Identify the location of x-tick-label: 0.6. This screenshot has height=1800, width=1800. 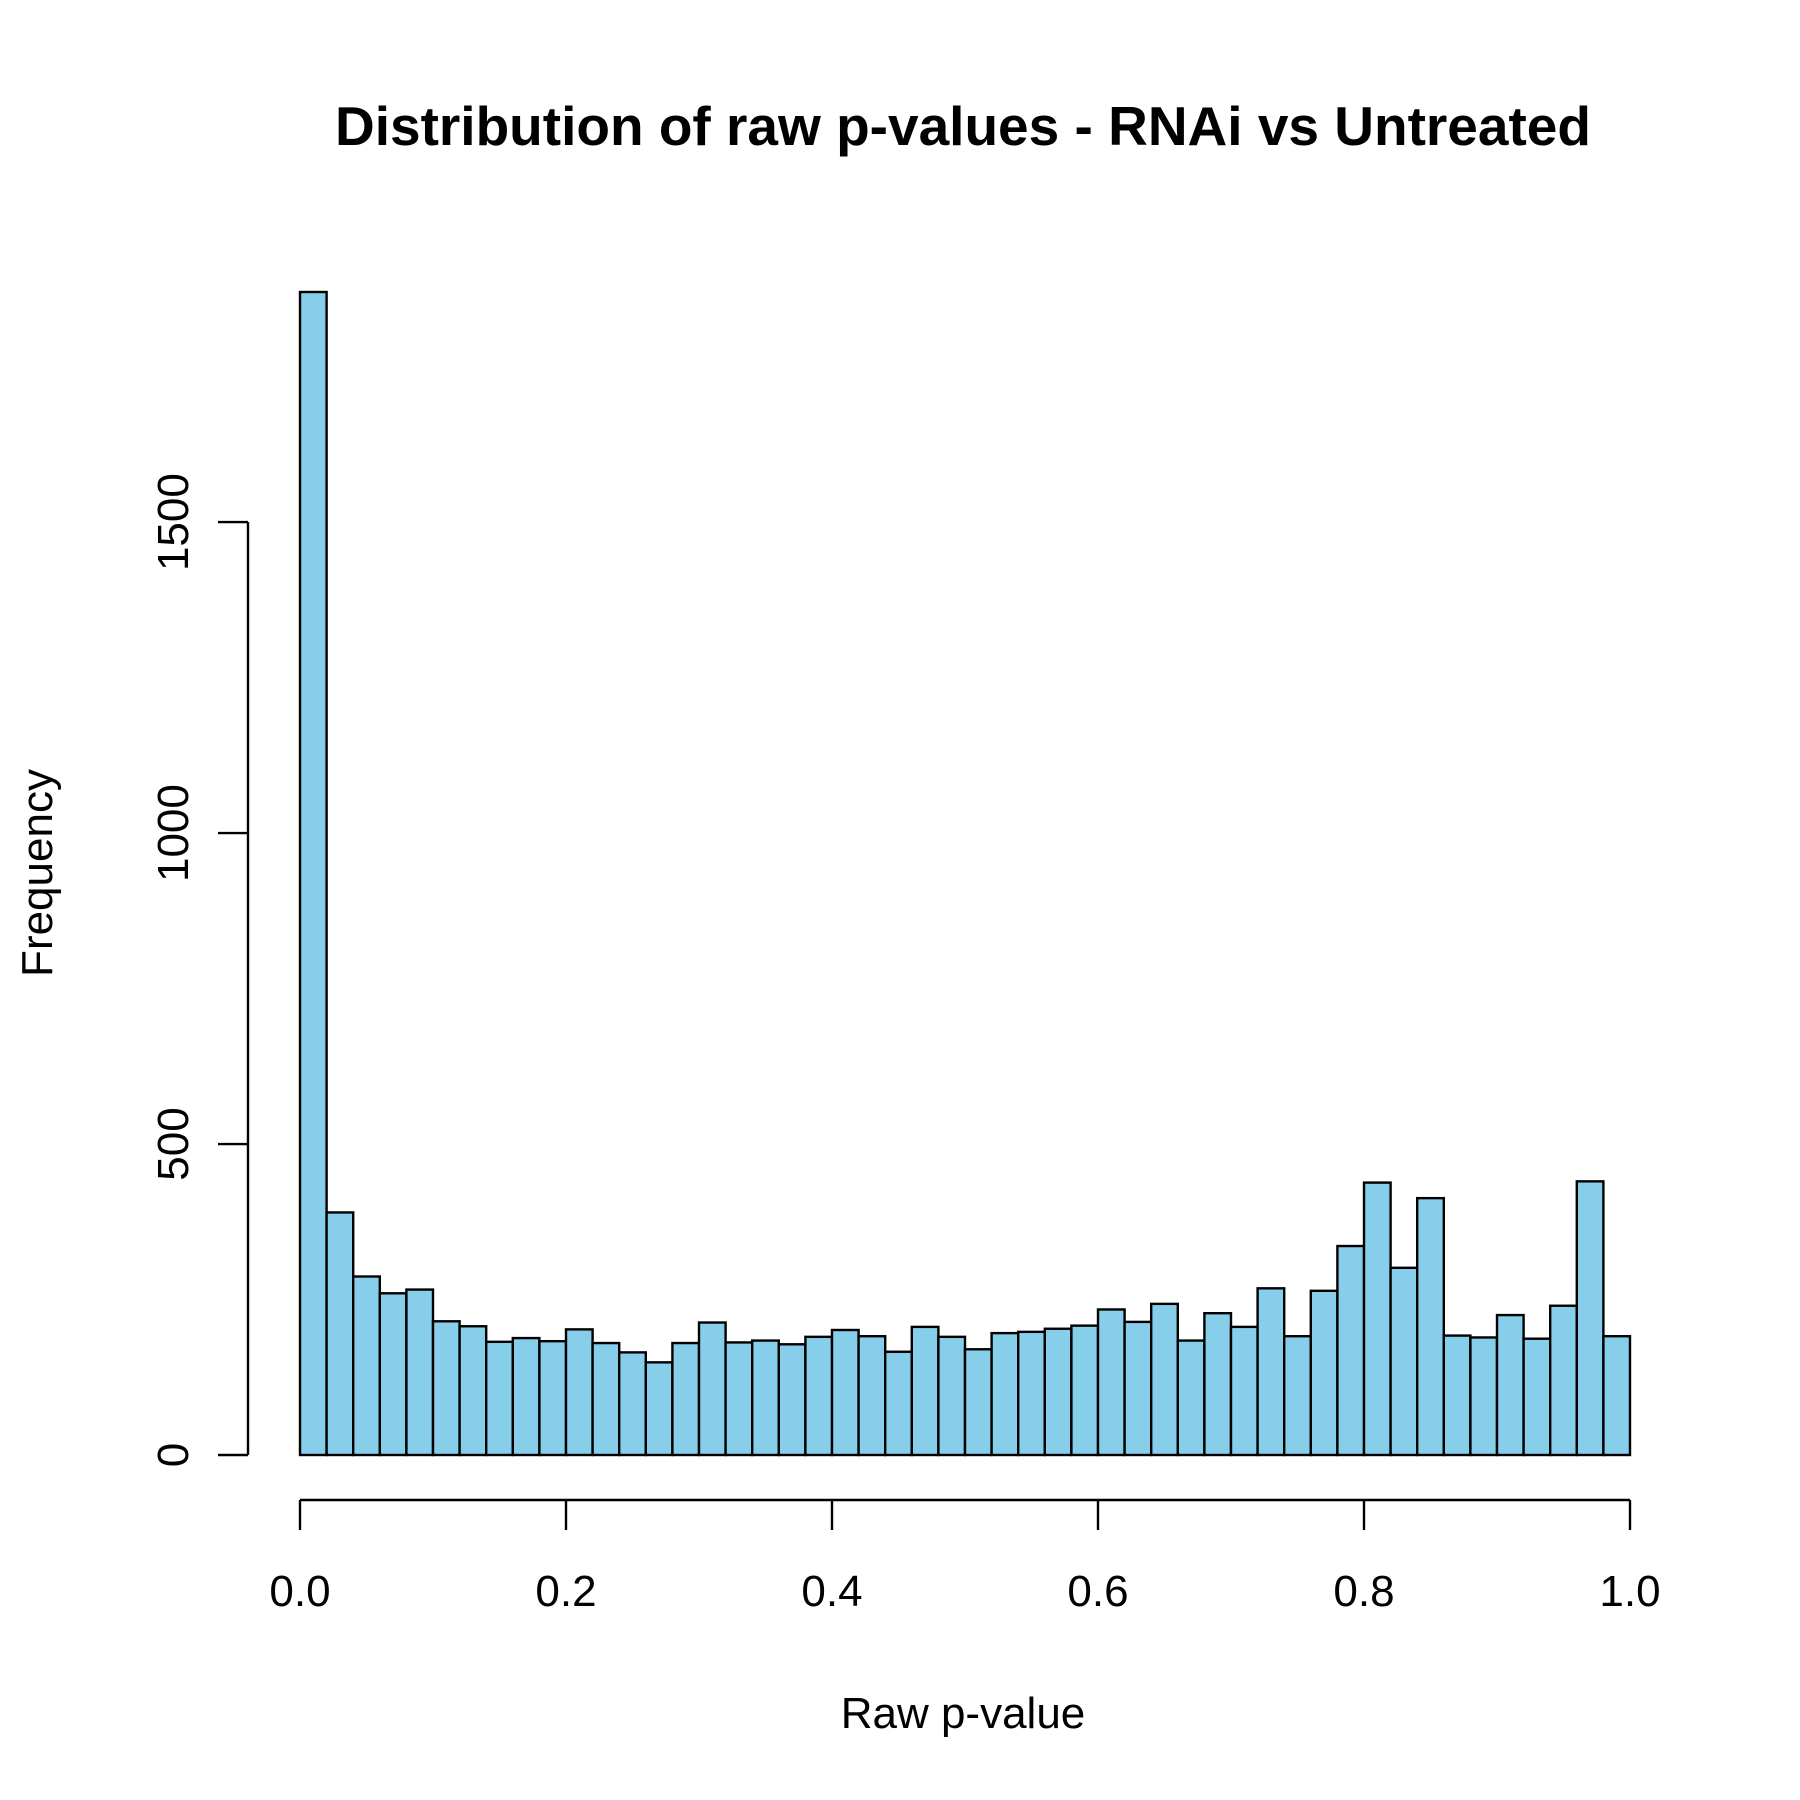
(1097, 1591).